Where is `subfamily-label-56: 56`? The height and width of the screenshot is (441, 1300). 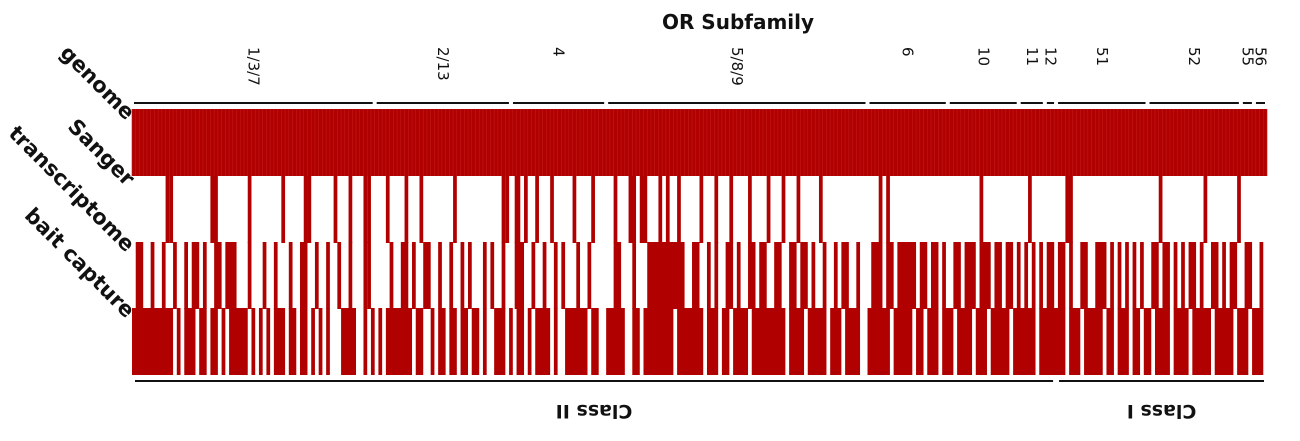
subfamily-label-56: 56 is located at coordinates (1260, 56).